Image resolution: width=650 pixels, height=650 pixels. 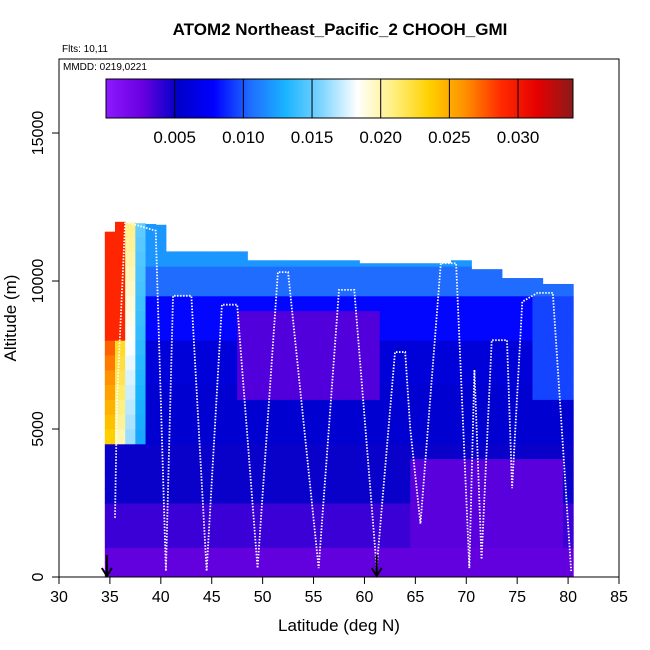 What do you see at coordinates (38, 281) in the screenshot?
I see `y-tick-label: 10000` at bounding box center [38, 281].